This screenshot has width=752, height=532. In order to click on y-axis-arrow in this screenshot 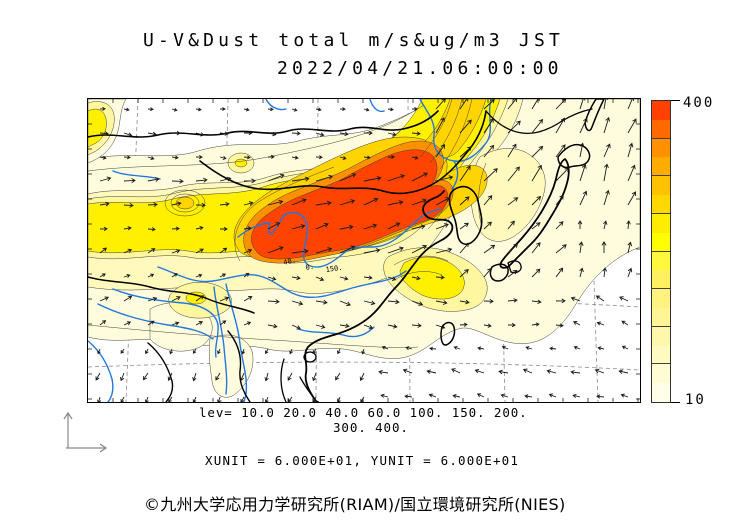, I will do `click(68, 429)`.